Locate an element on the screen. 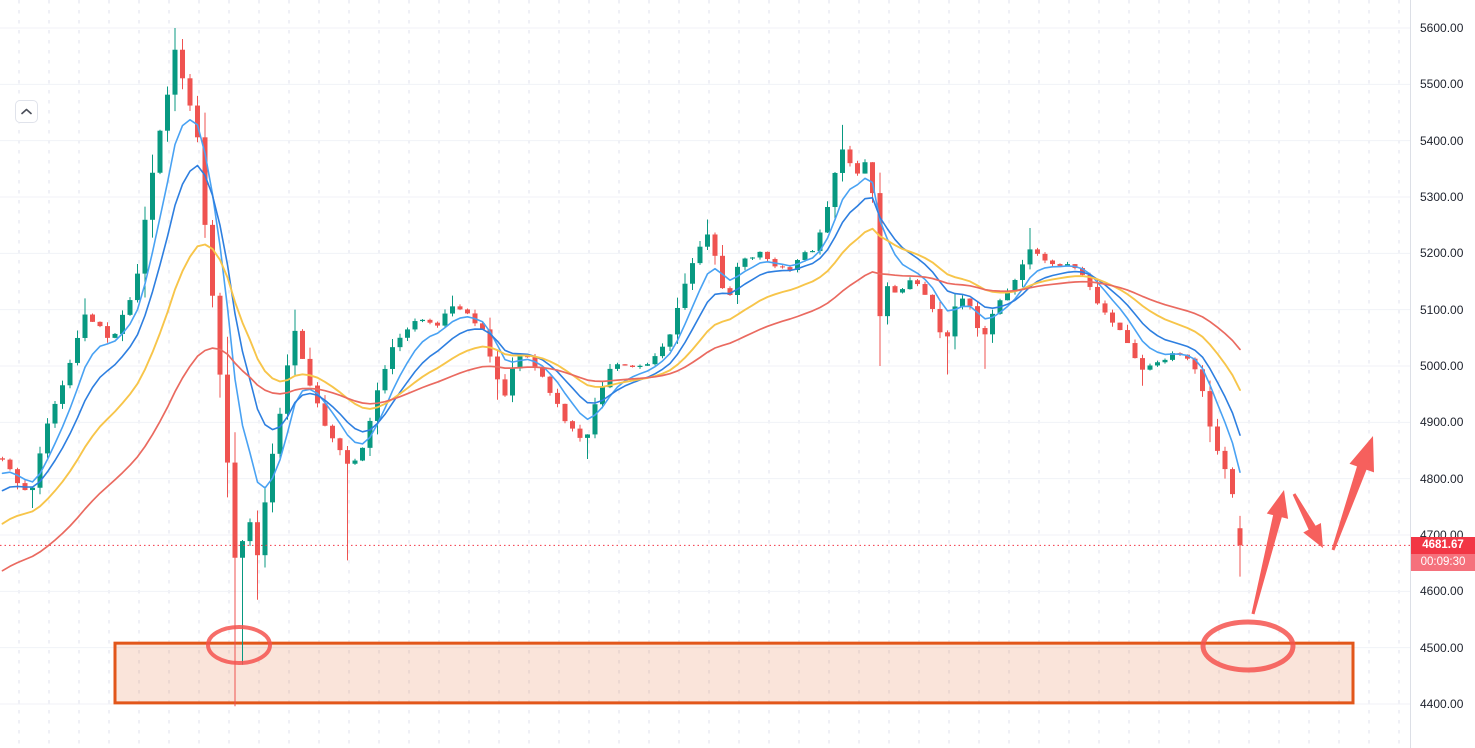  last-price-label: 4681.67 00:09:30 is located at coordinates (1443, 553).